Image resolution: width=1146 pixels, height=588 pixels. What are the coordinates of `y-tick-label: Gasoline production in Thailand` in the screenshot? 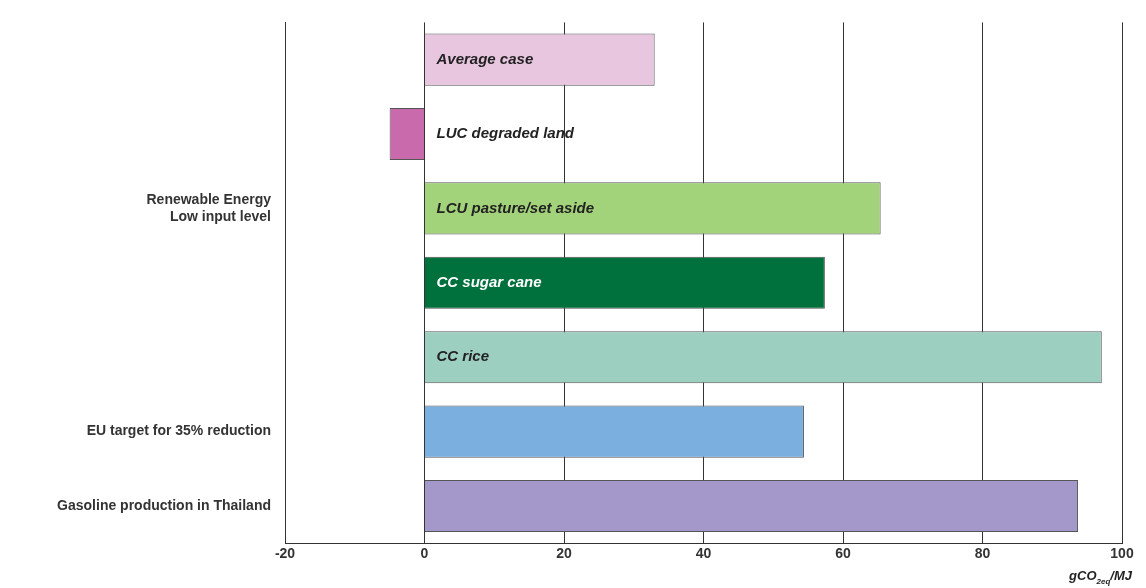 It's located at (164, 504).